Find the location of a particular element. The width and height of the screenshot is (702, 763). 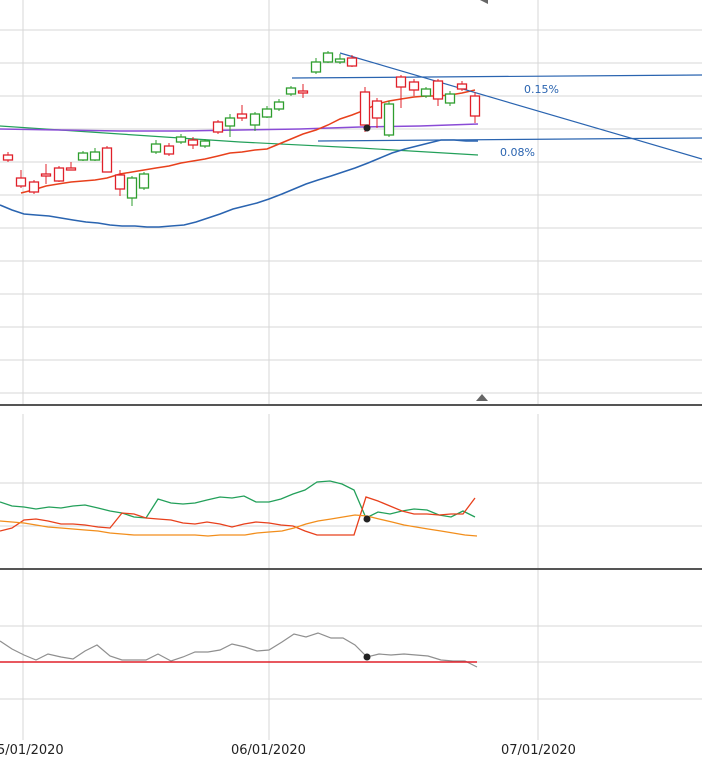

x-tick-label-may: 5/01/2020 is located at coordinates (32, 750).